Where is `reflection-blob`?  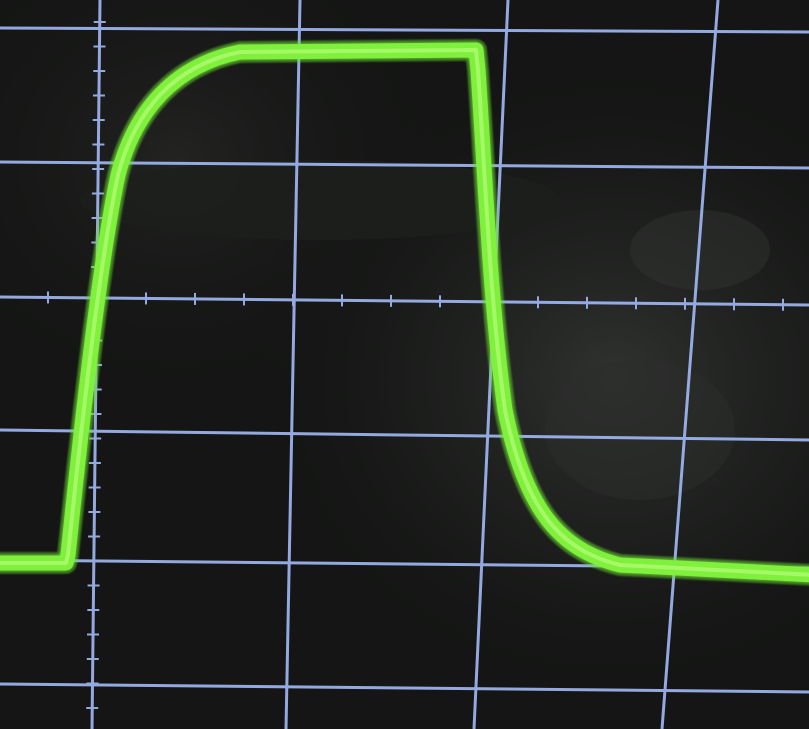 reflection-blob is located at coordinates (640, 430).